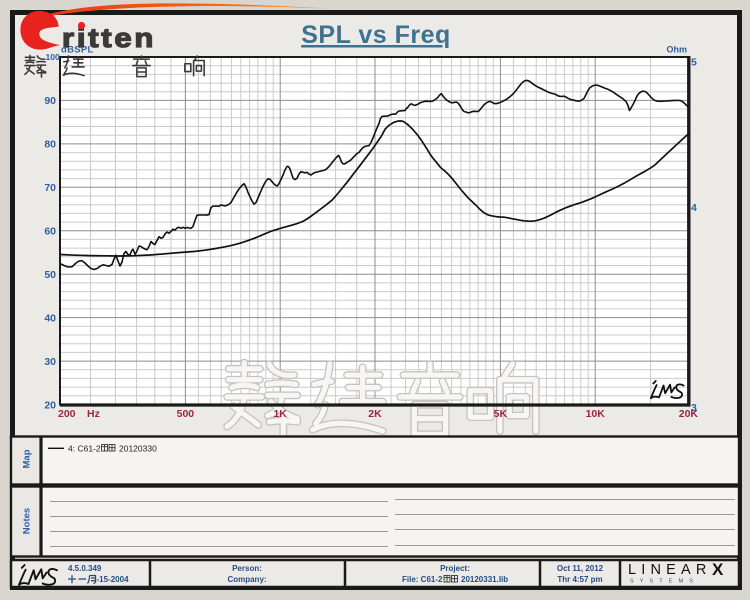  I want to click on svg-text: ritten, so click(109, 39).